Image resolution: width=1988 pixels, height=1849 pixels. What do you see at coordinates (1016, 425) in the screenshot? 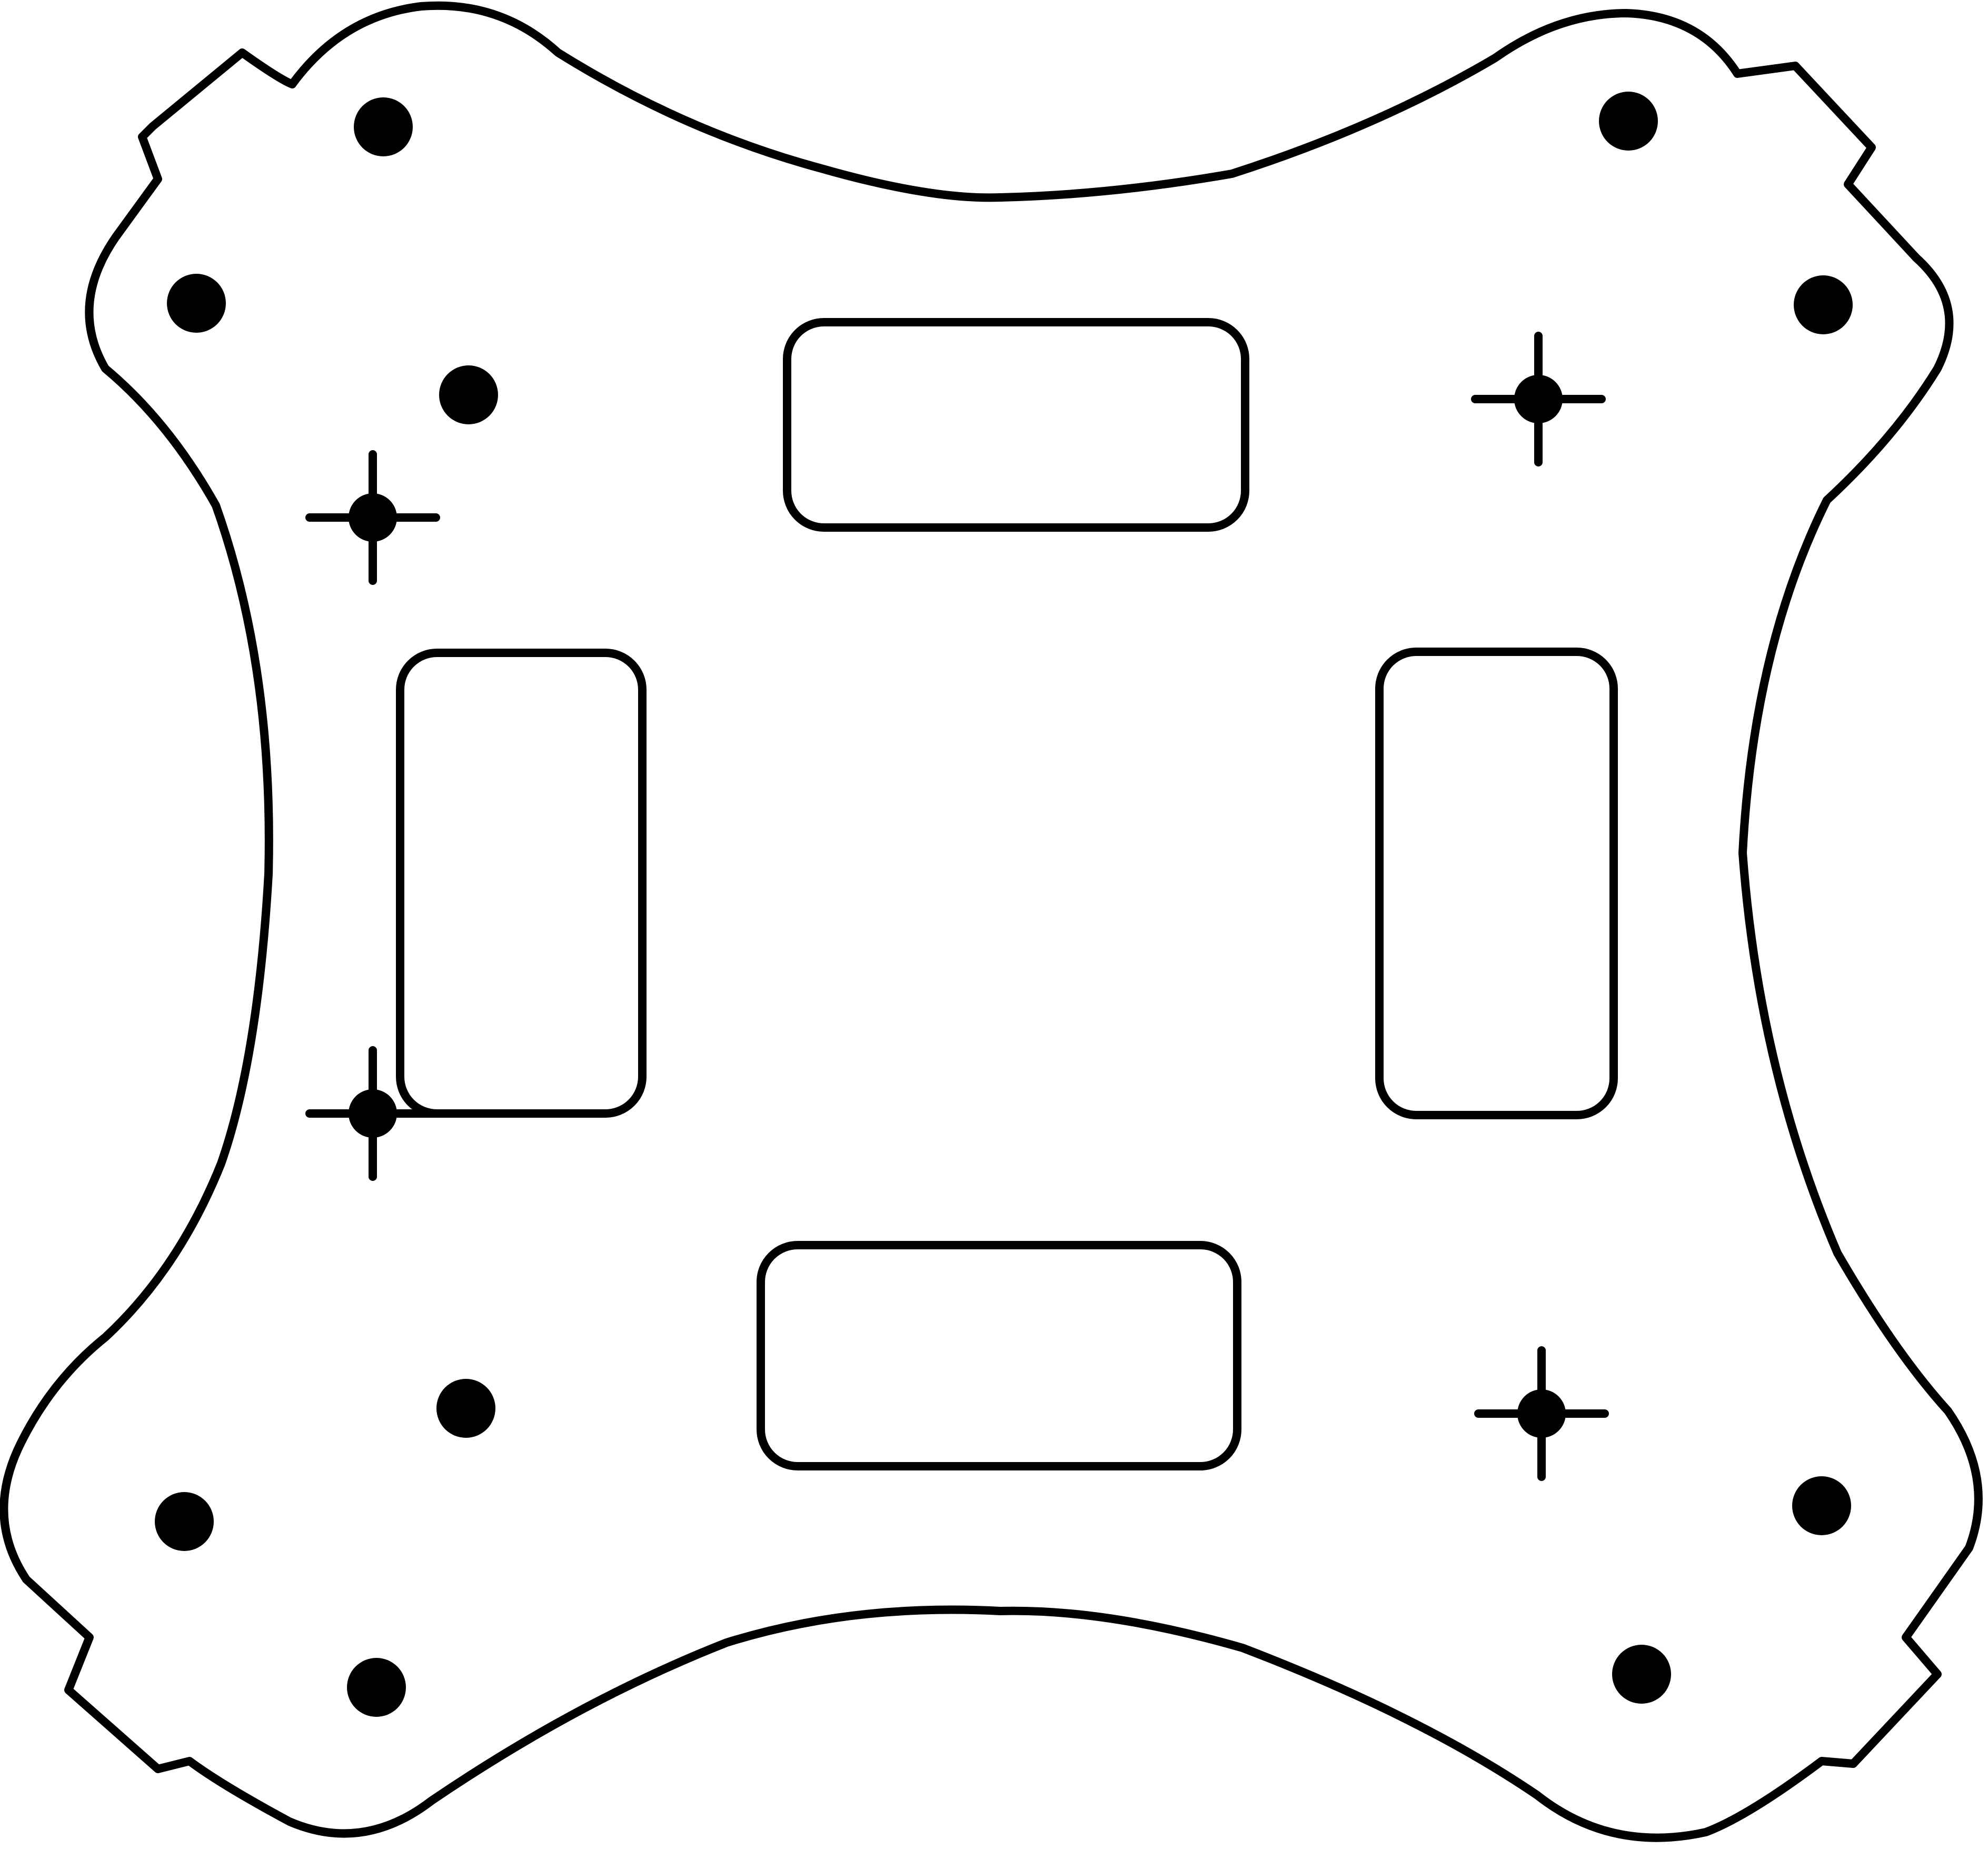
I see `cutout-top` at bounding box center [1016, 425].